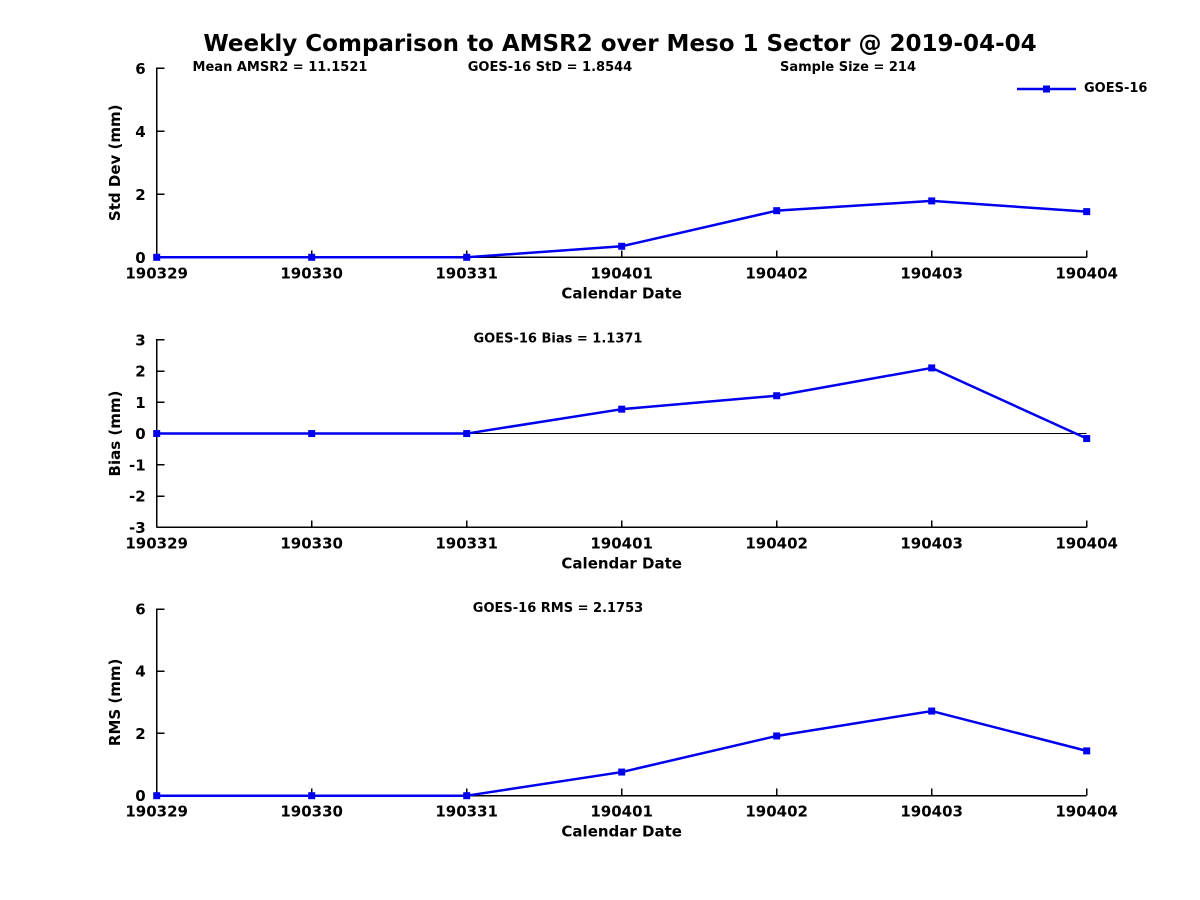  What do you see at coordinates (1081, 88) in the screenshot?
I see `legend: GOES-16` at bounding box center [1081, 88].